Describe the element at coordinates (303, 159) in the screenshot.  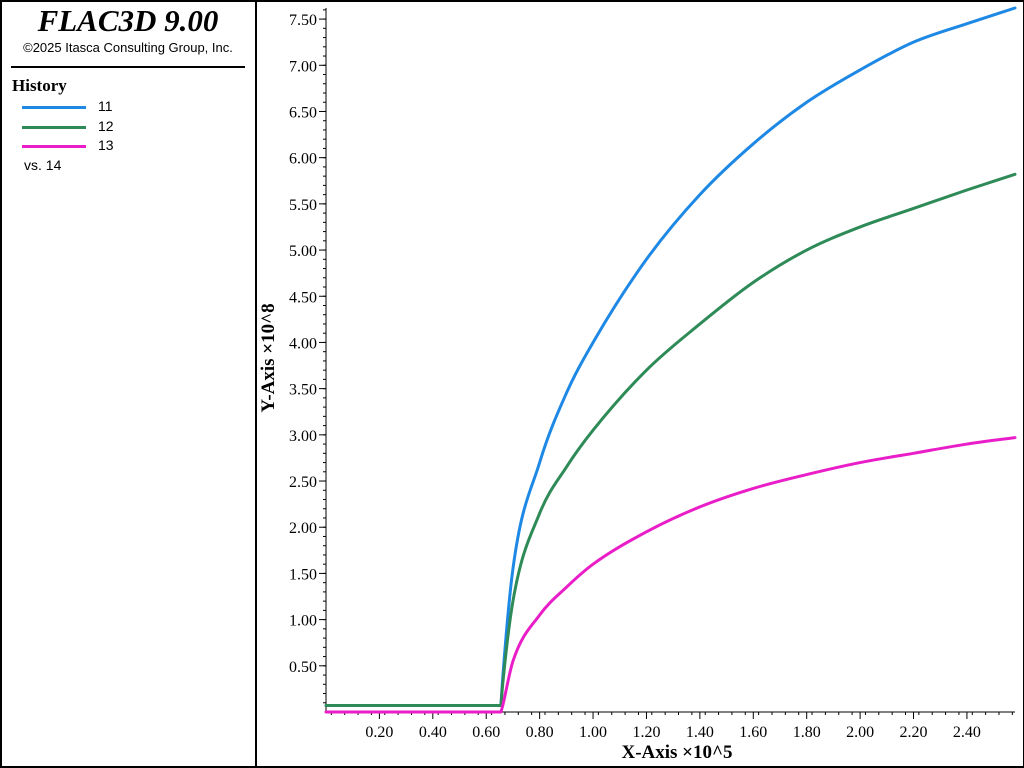
I see `y-tick-label: 6.00` at that location.